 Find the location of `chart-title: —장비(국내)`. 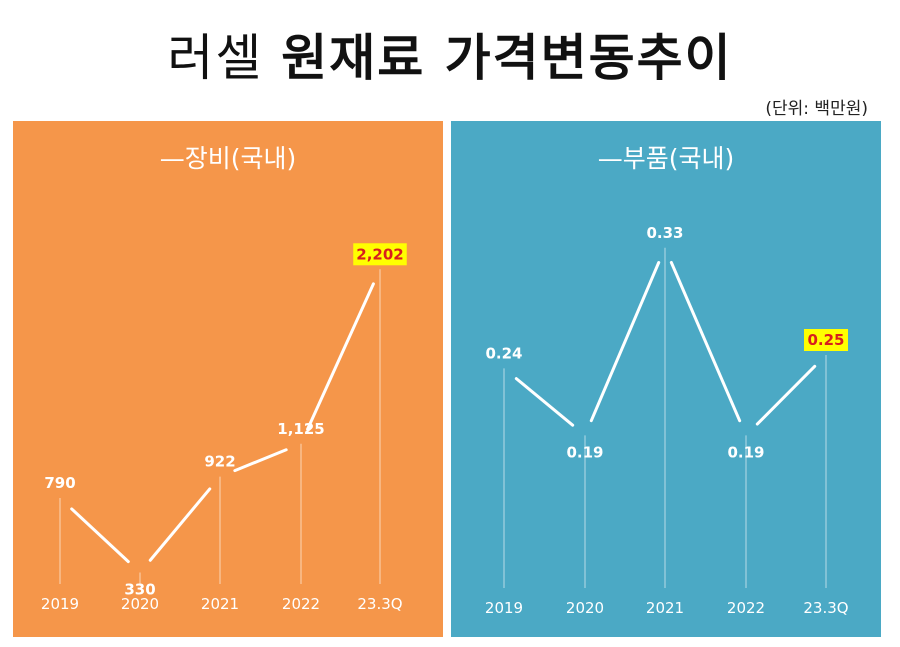

chart-title: —장비(국내) is located at coordinates (228, 158).